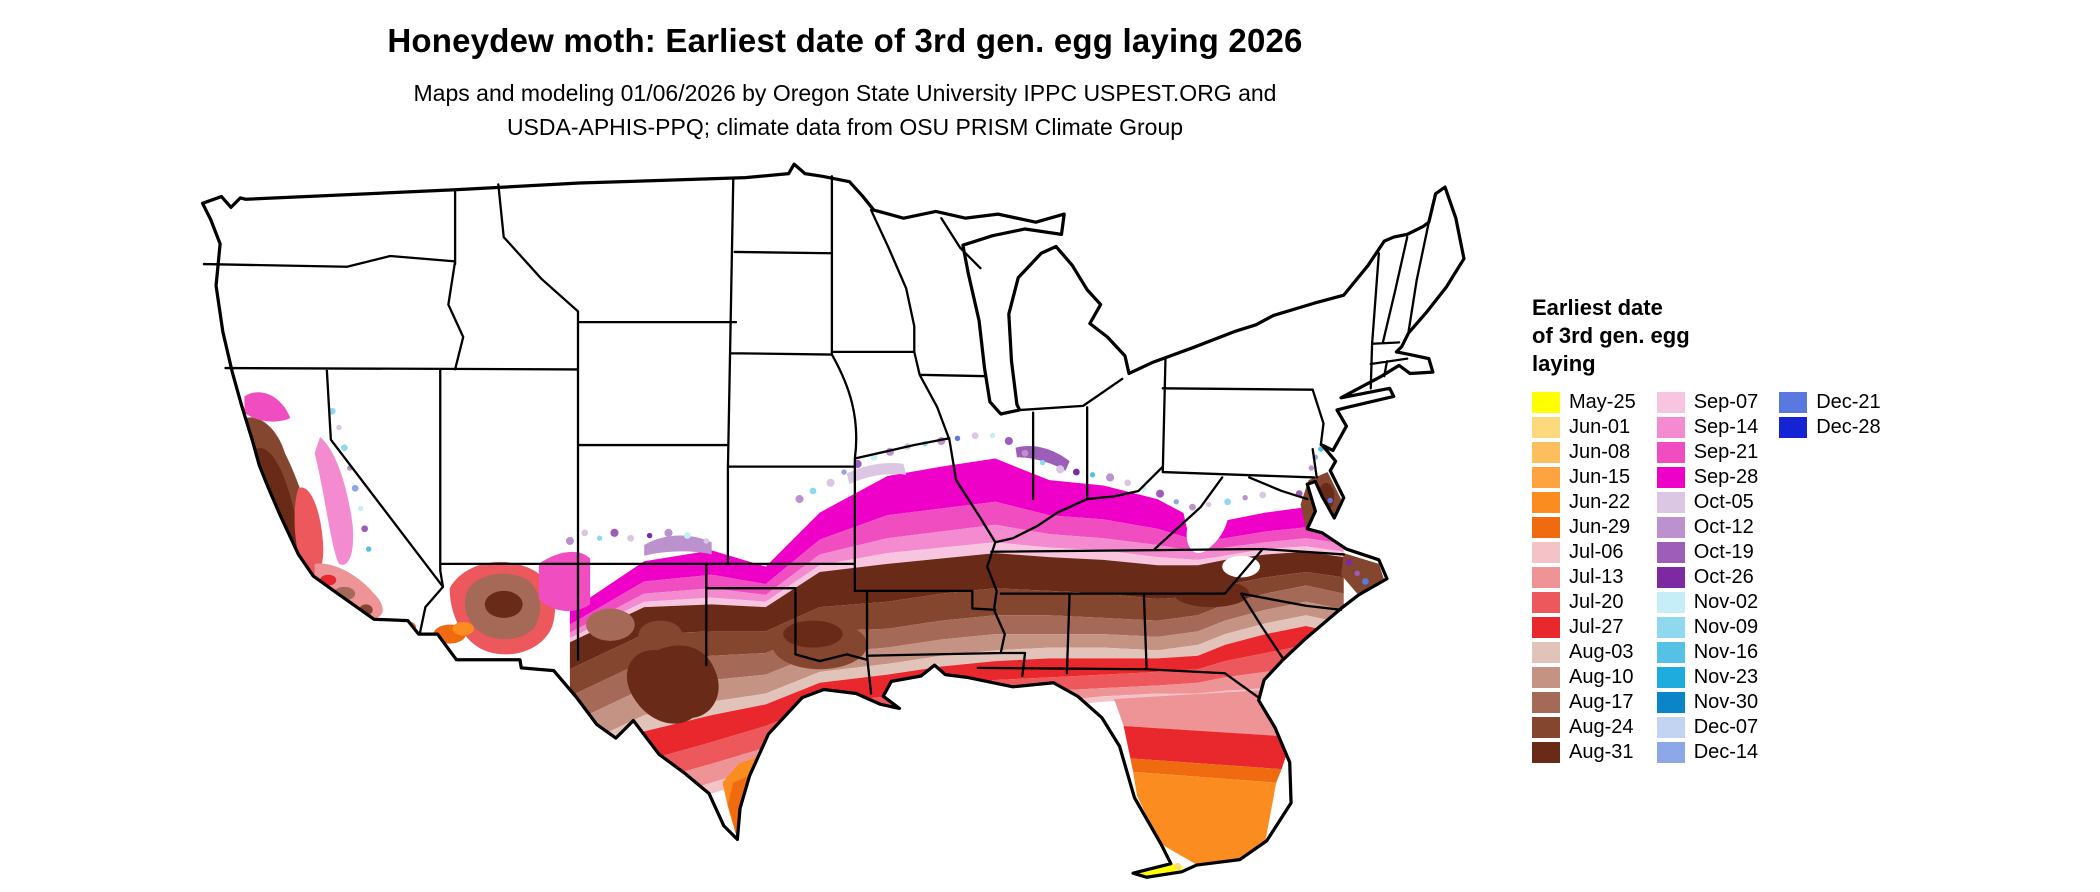  I want to click on legend-item: Aug-24, so click(1584, 727).